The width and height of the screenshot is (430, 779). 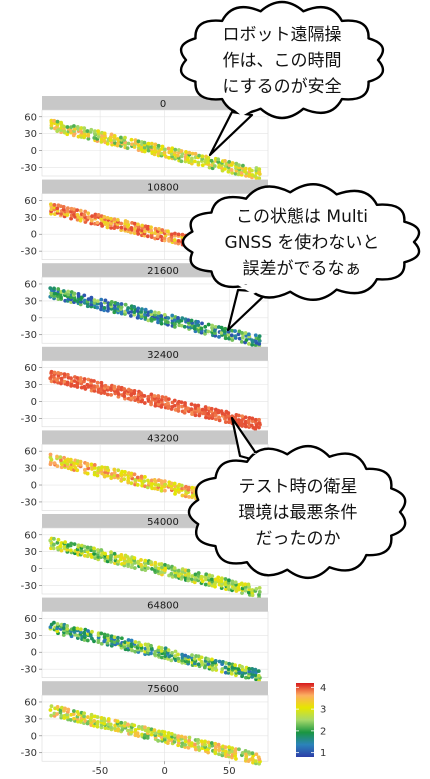 I want to click on callout-text-line: この状態は Multi, so click(x=302, y=217).